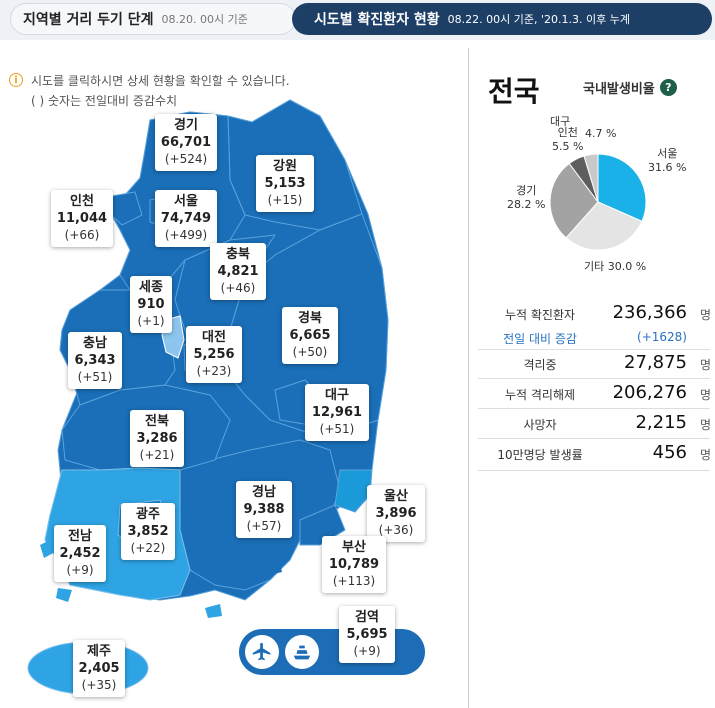 This screenshot has width=715, height=708. I want to click on pie-label-incheon: 인천 5.5 %, so click(567, 140).